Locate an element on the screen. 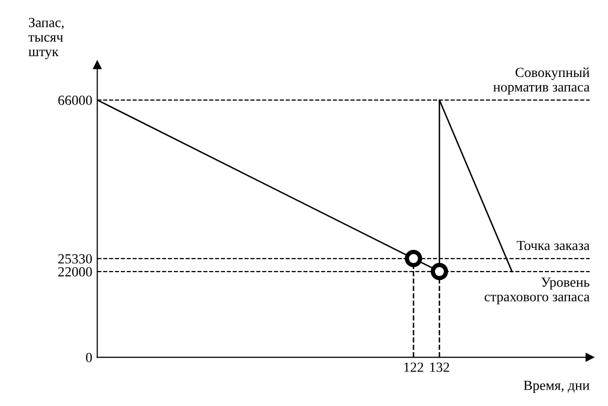  ref-line-label: Совокупный норматив запаса is located at coordinates (541, 80).